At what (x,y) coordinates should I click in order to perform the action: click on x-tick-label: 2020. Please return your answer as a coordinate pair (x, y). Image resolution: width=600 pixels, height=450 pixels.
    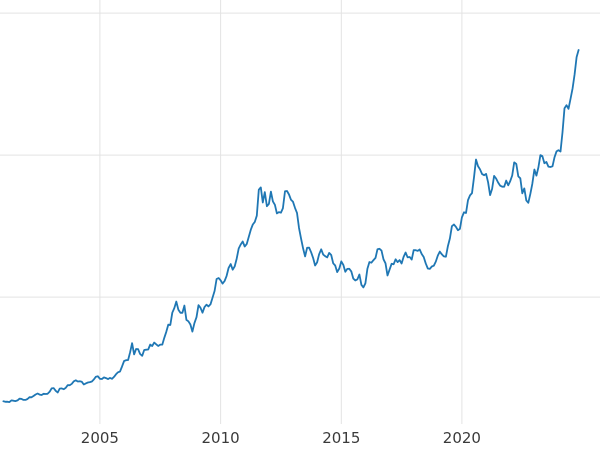
    Looking at the image, I should click on (462, 438).